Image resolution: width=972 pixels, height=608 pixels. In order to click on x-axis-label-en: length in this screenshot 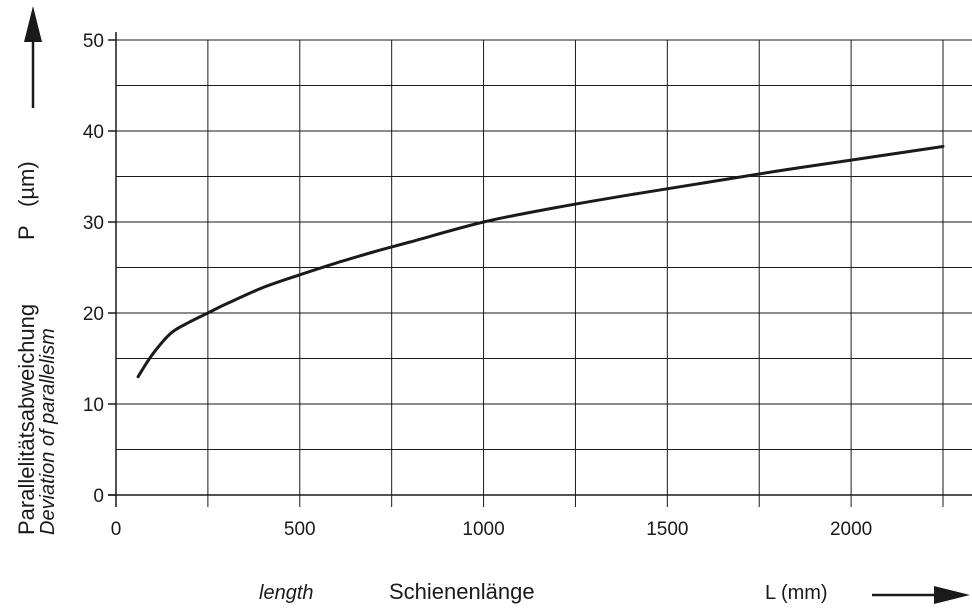, I will do `click(286, 593)`.